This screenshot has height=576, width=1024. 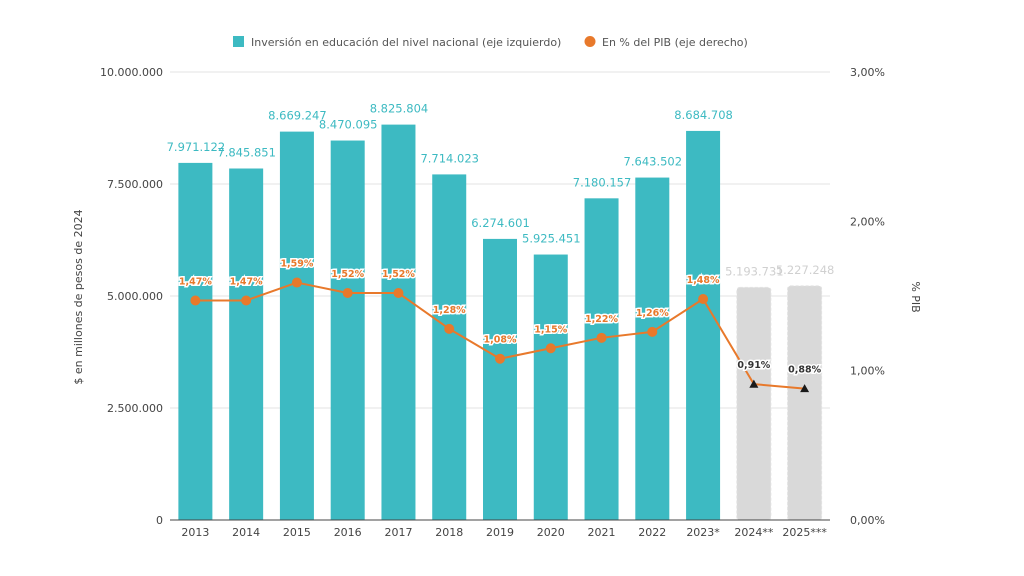 What do you see at coordinates (246, 532) in the screenshot?
I see `x-tick-label: 2014` at bounding box center [246, 532].